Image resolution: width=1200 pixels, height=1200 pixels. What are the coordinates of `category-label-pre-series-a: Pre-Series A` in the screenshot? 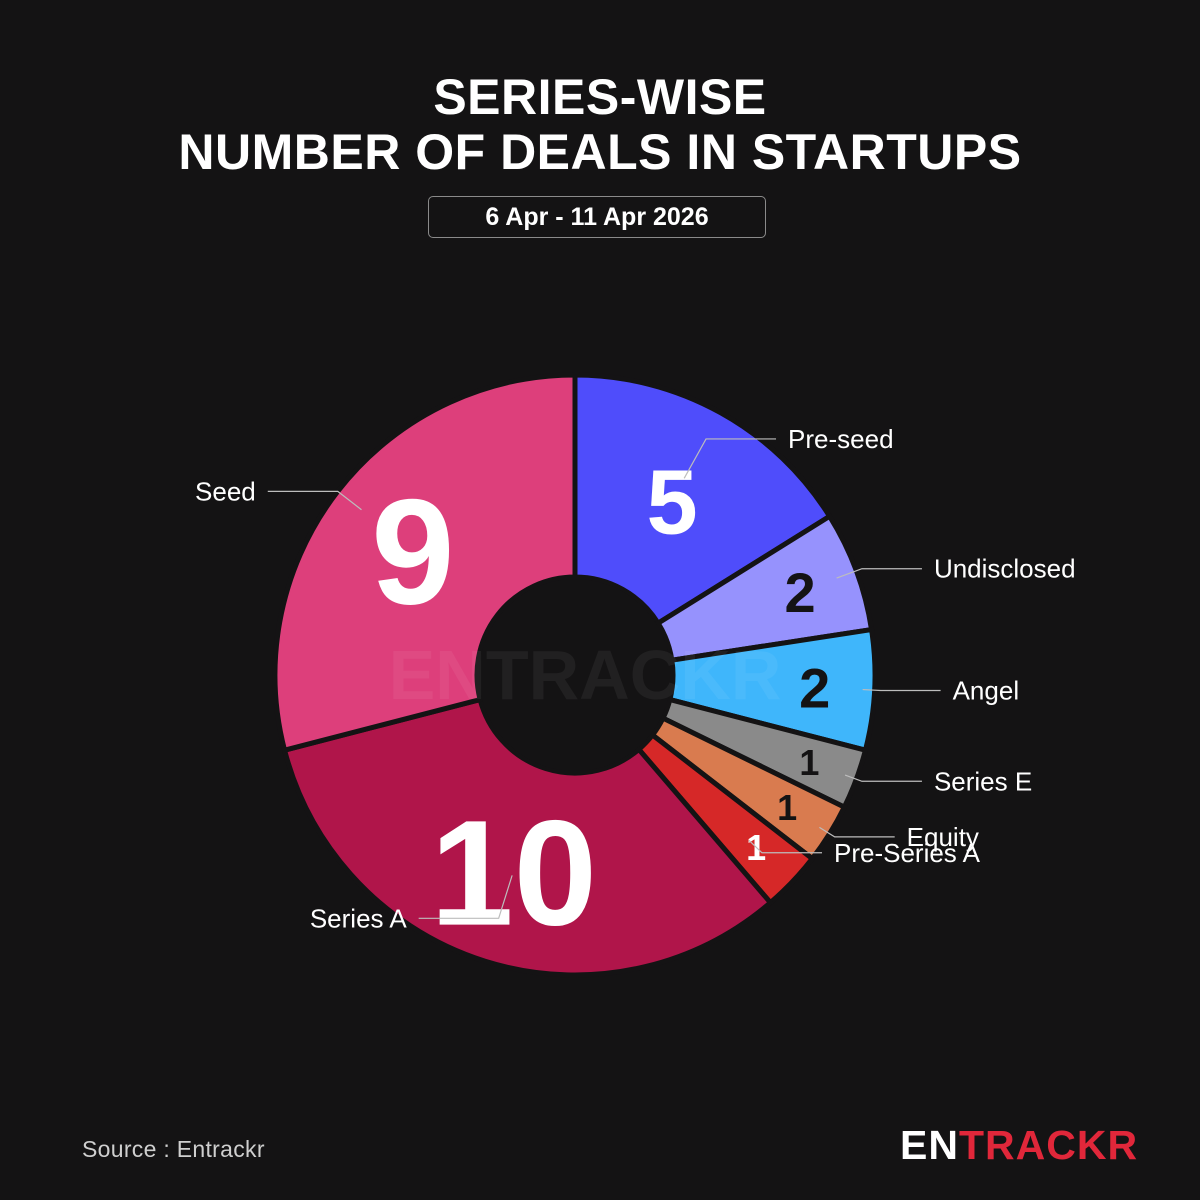 It's located at (907, 853).